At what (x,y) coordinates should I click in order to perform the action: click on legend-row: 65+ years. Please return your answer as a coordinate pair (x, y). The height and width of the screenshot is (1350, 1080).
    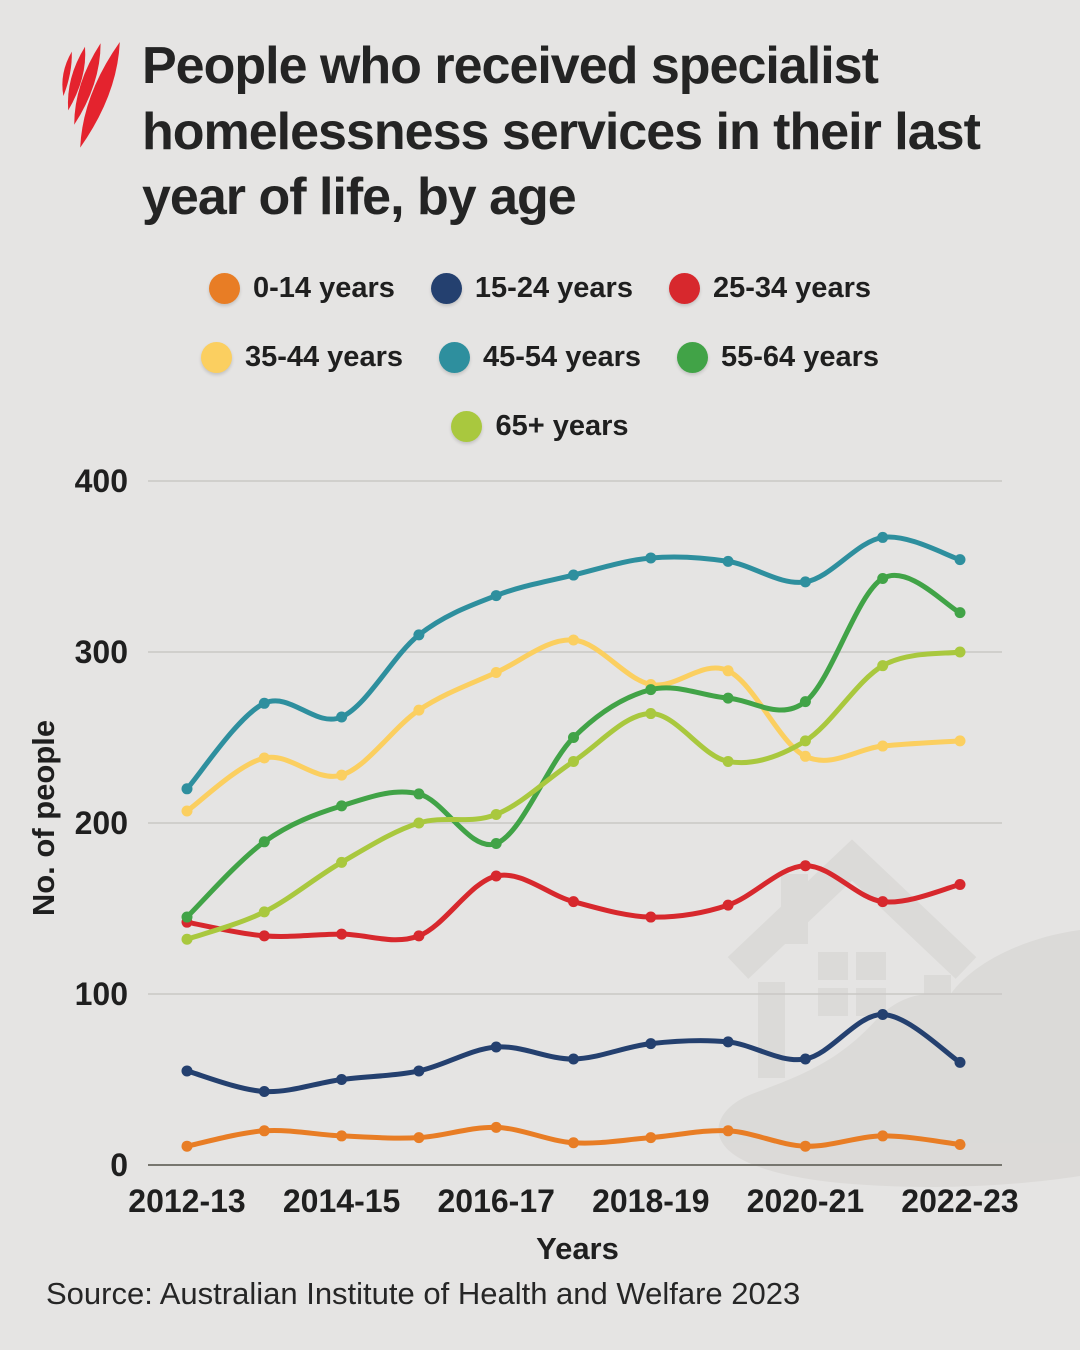
    Looking at the image, I should click on (540, 426).